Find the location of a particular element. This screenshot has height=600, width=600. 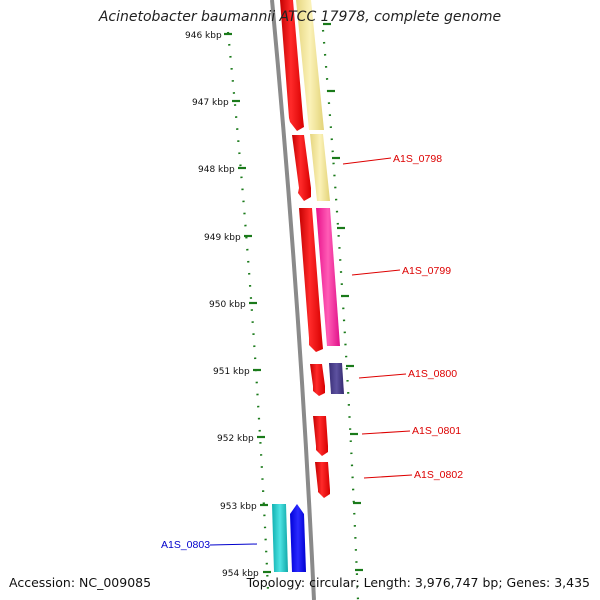

gene-block-cyan is located at coordinates (280, 538).